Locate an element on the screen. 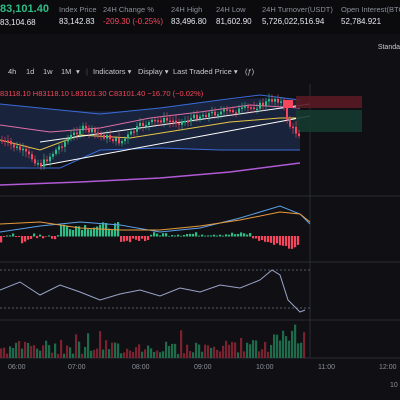 The height and width of the screenshot is (400, 400). indicators-menu: Indicators ▾ is located at coordinates (112, 71).